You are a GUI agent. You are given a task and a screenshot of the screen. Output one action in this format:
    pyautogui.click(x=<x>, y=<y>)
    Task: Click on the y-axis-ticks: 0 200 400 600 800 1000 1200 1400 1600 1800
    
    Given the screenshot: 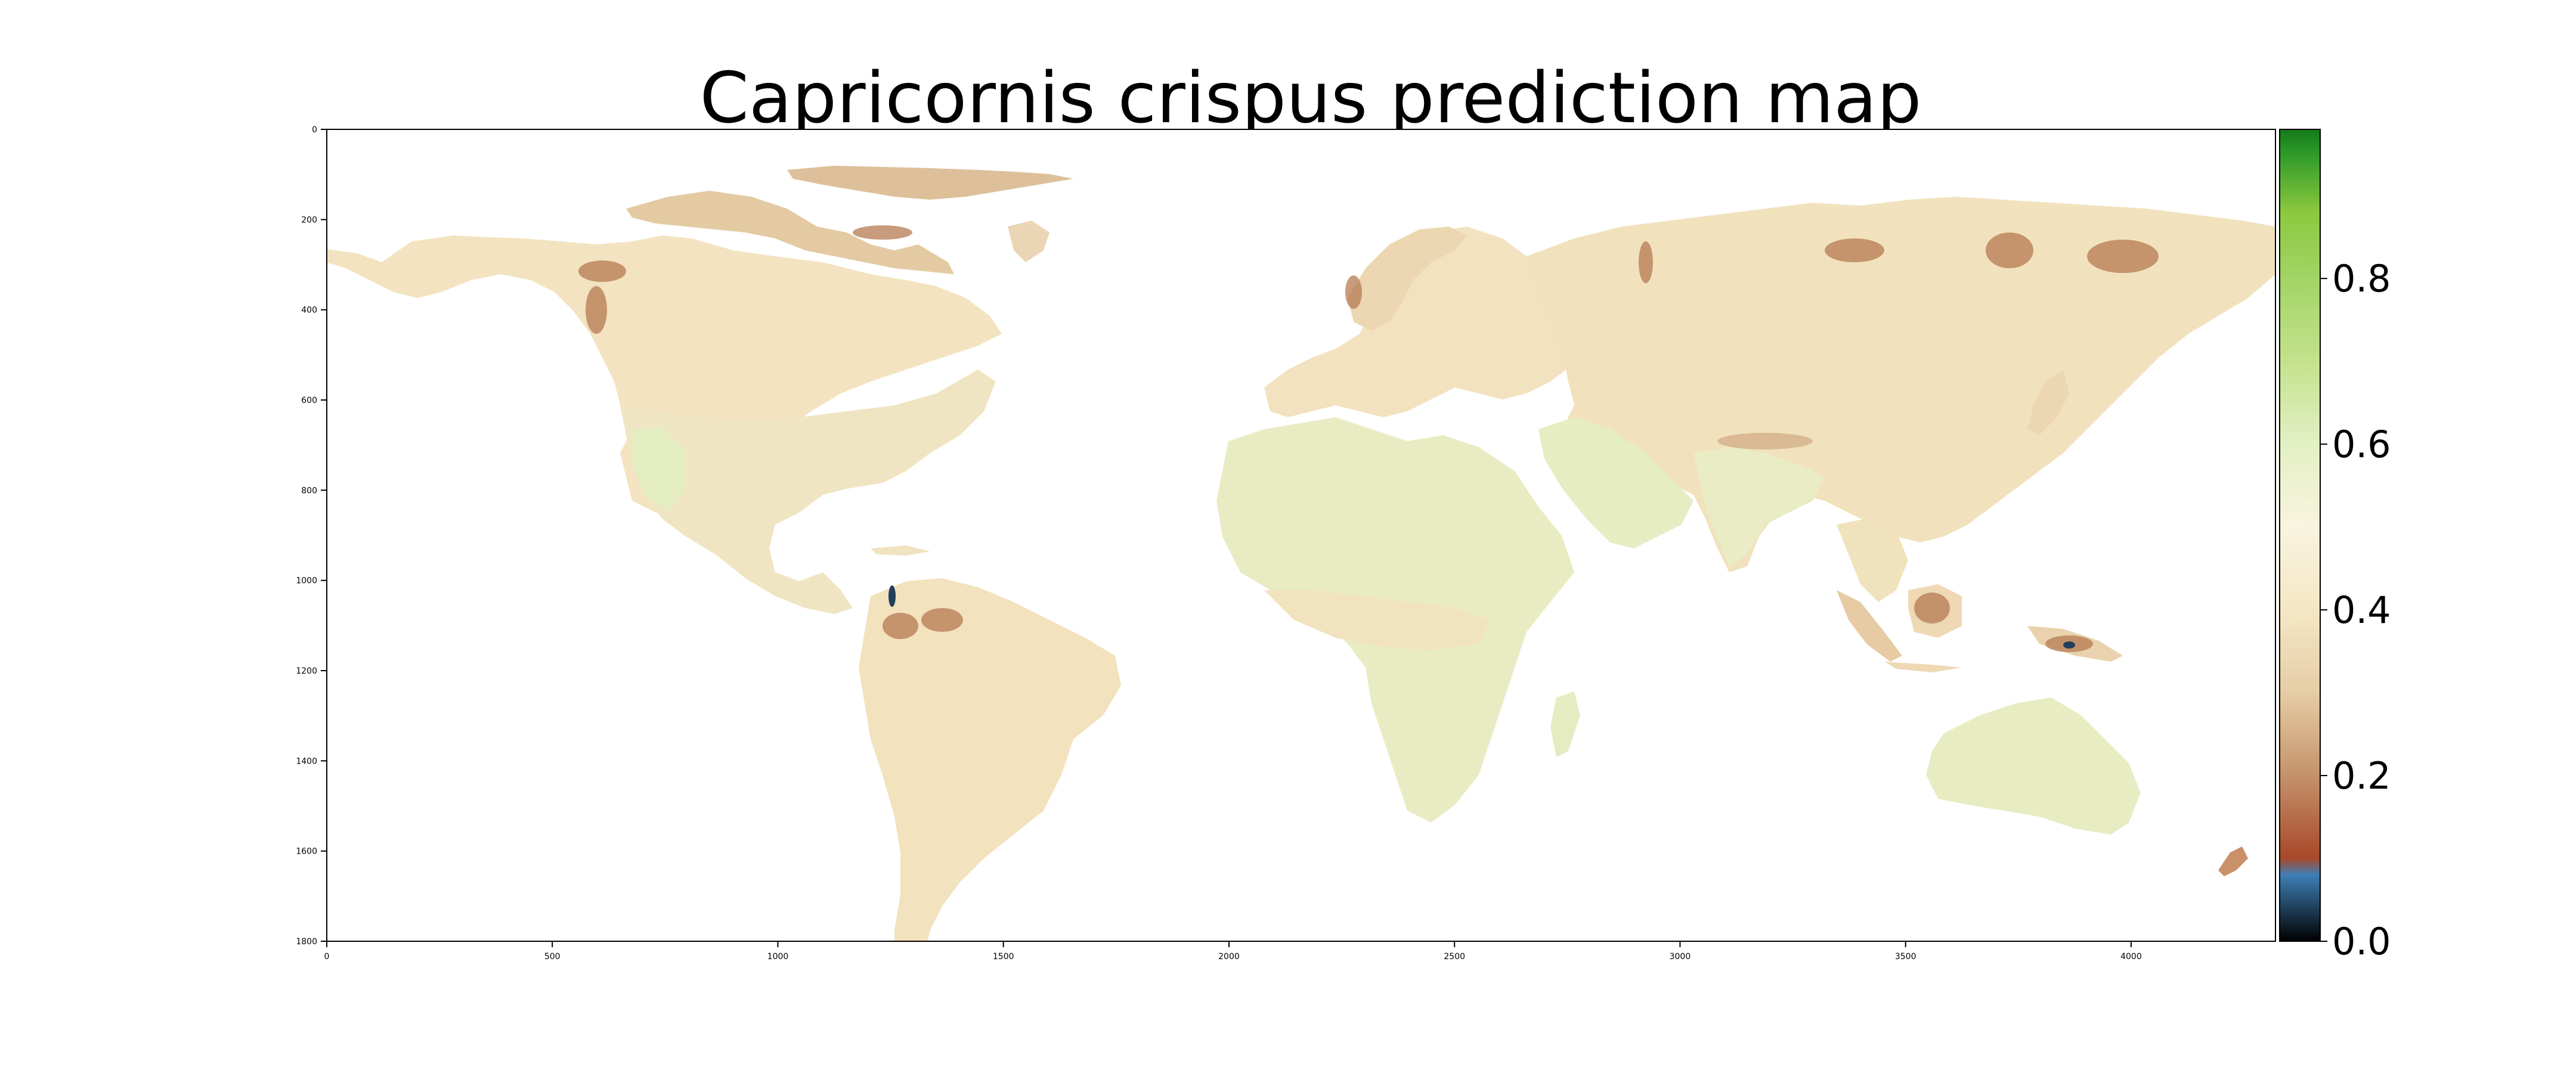 What is the action you would take?
    pyautogui.click(x=312, y=536)
    